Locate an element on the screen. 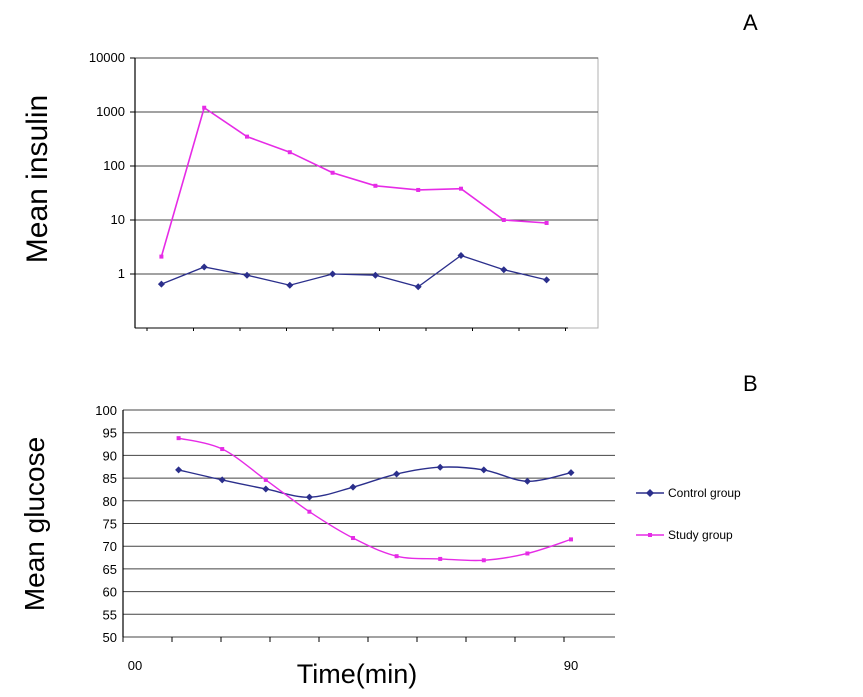 This screenshot has width=863, height=697. glucose-x-tick-start: 00 is located at coordinates (135, 665).